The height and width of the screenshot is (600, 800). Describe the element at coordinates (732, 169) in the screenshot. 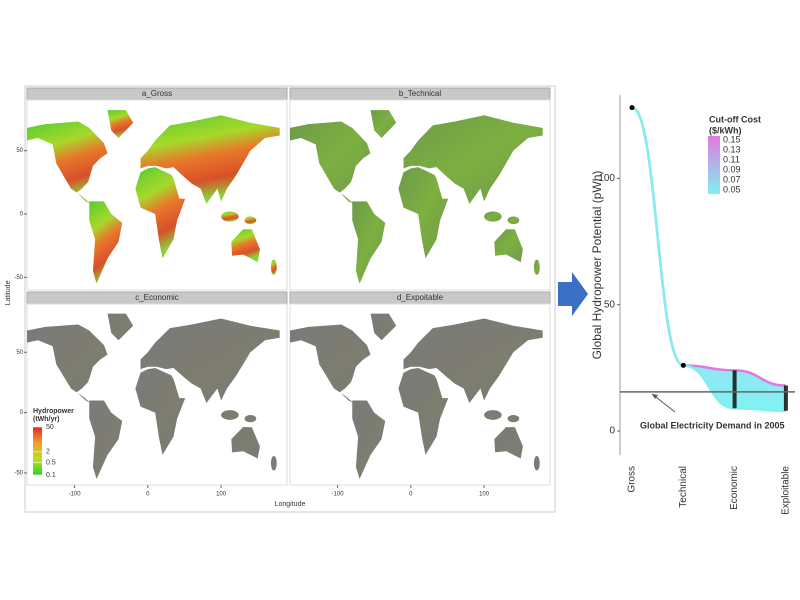

I see `legend-label: 0.09` at that location.